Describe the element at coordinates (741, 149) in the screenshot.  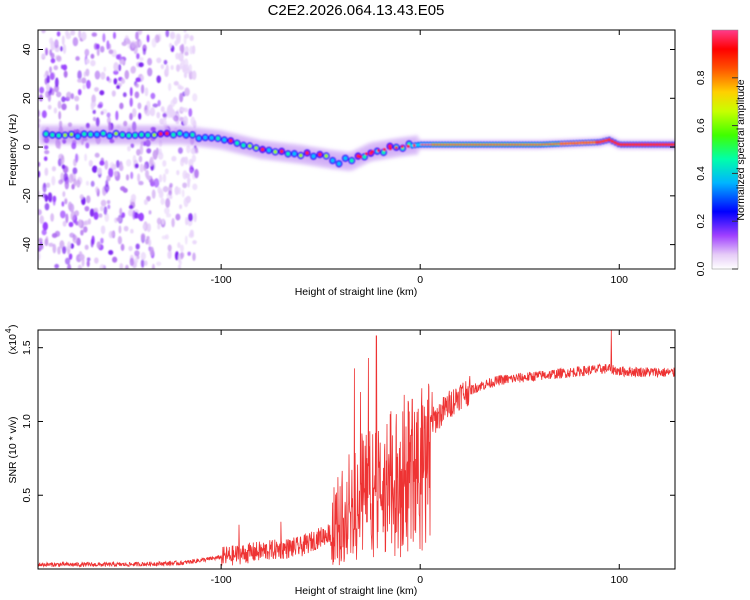
I see `colorbar-label: Normalized spectral amplitude` at that location.